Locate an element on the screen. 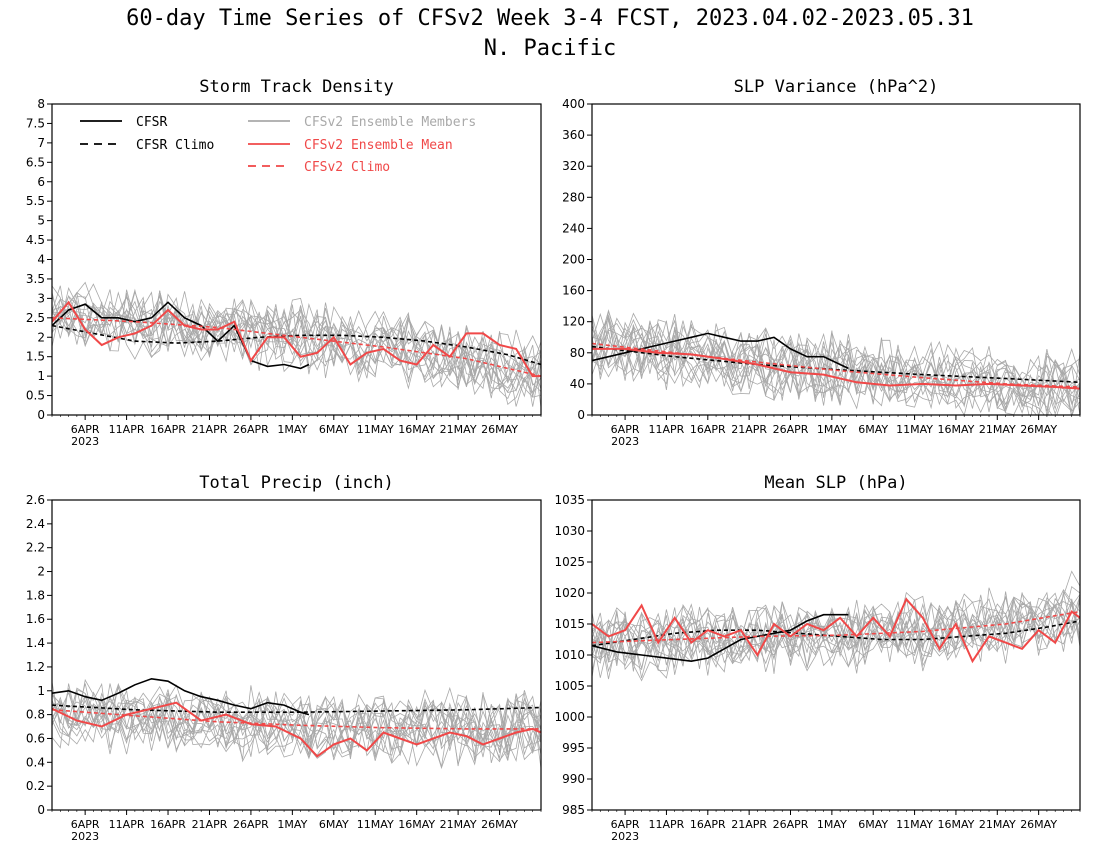 This screenshot has height=850, width=1100. y-tick-label: 5 is located at coordinates (41, 221).